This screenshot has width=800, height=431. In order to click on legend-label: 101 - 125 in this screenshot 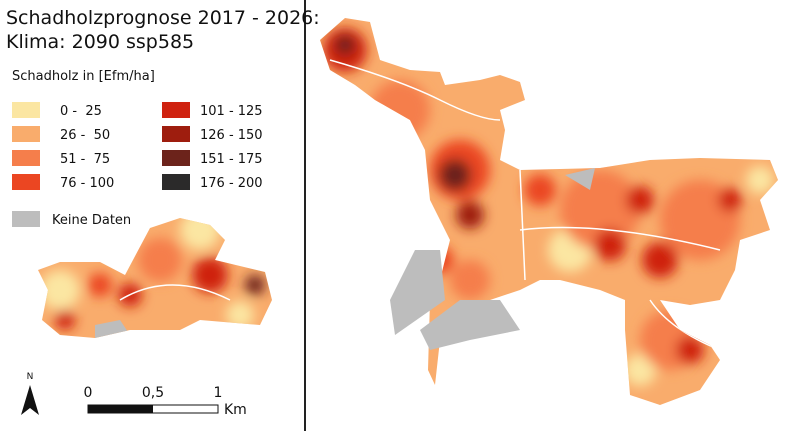, I will do `click(231, 111)`.